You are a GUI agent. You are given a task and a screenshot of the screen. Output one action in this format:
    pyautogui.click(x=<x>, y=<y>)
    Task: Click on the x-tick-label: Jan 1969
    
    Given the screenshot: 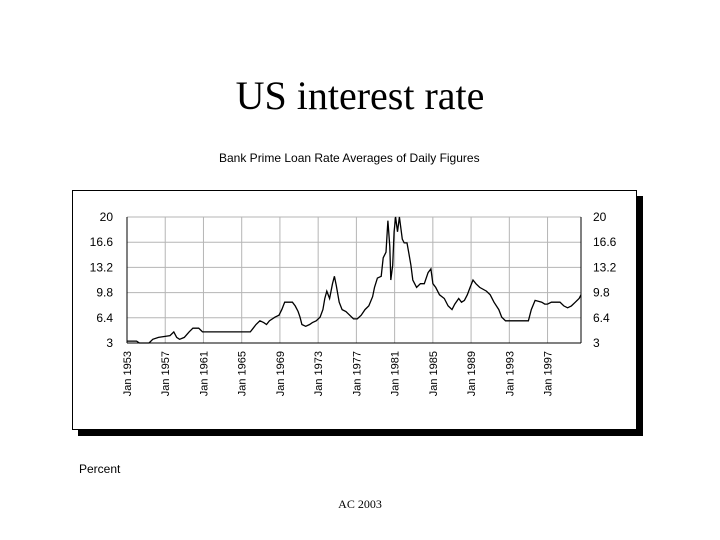 What is the action you would take?
    pyautogui.click(x=281, y=373)
    